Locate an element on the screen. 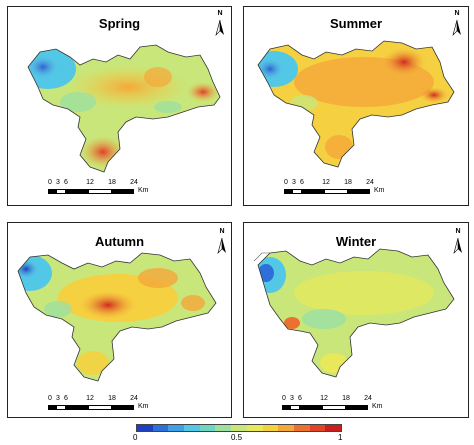 The width and height of the screenshot is (474, 445). winter-map is located at coordinates (354, 313).